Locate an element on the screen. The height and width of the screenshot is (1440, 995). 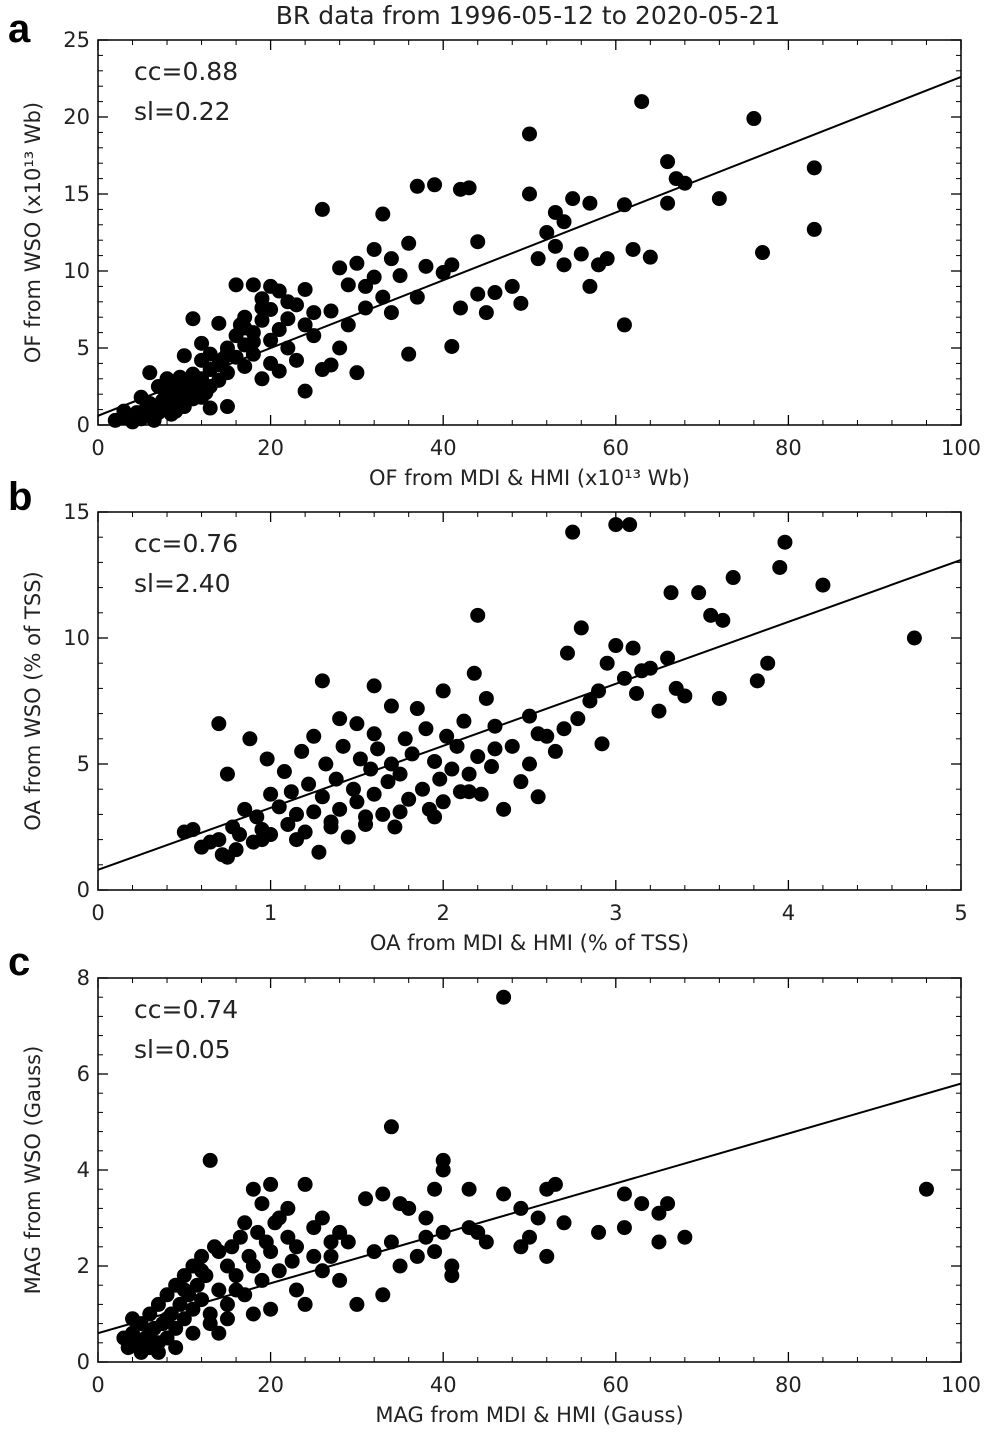
slope-annotation: sl=2.40 is located at coordinates (182, 583).